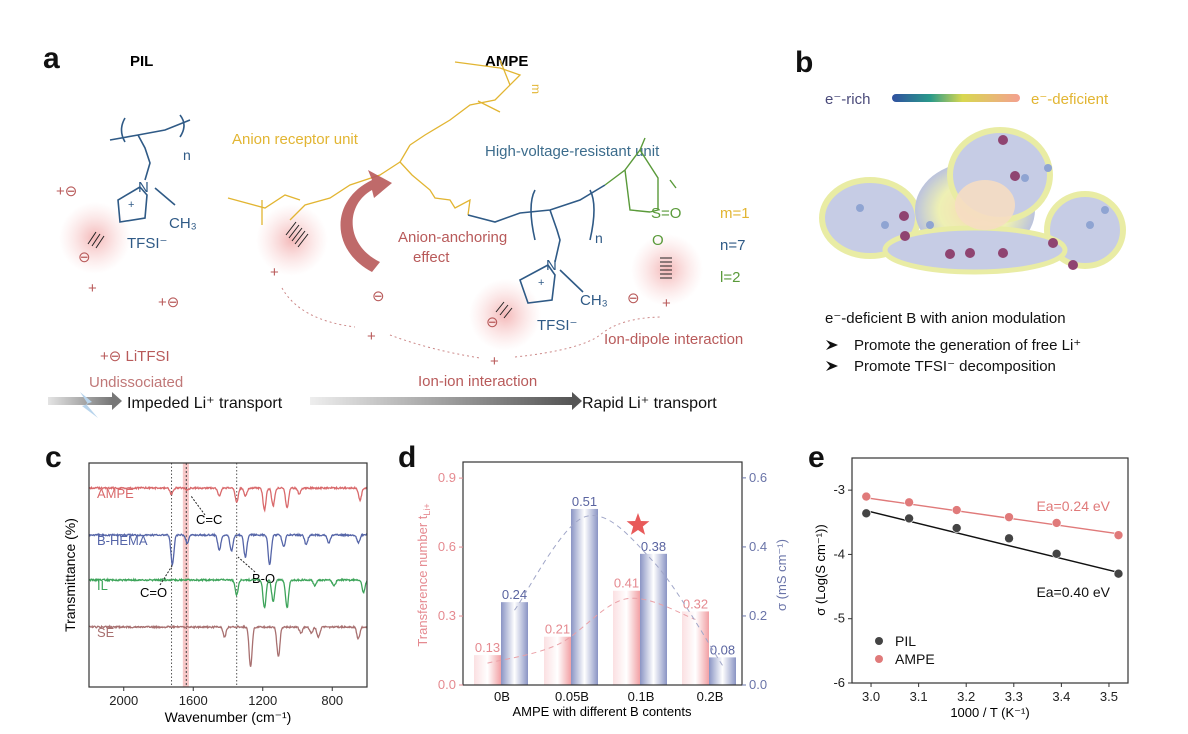  Describe the element at coordinates (447, 546) in the screenshot. I see `d-ytick-left-label: 0.6` at that location.